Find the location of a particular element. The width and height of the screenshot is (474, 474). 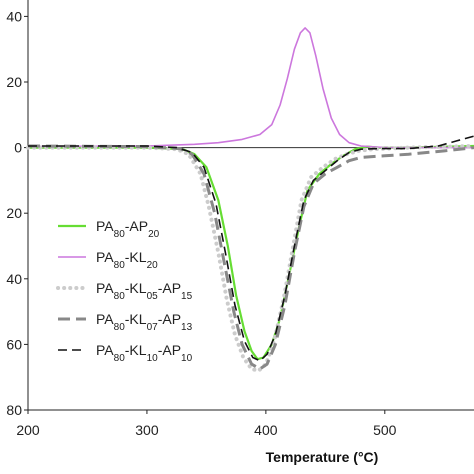

legend-label-5: PA80-KL10-AP10 is located at coordinates (144, 353).